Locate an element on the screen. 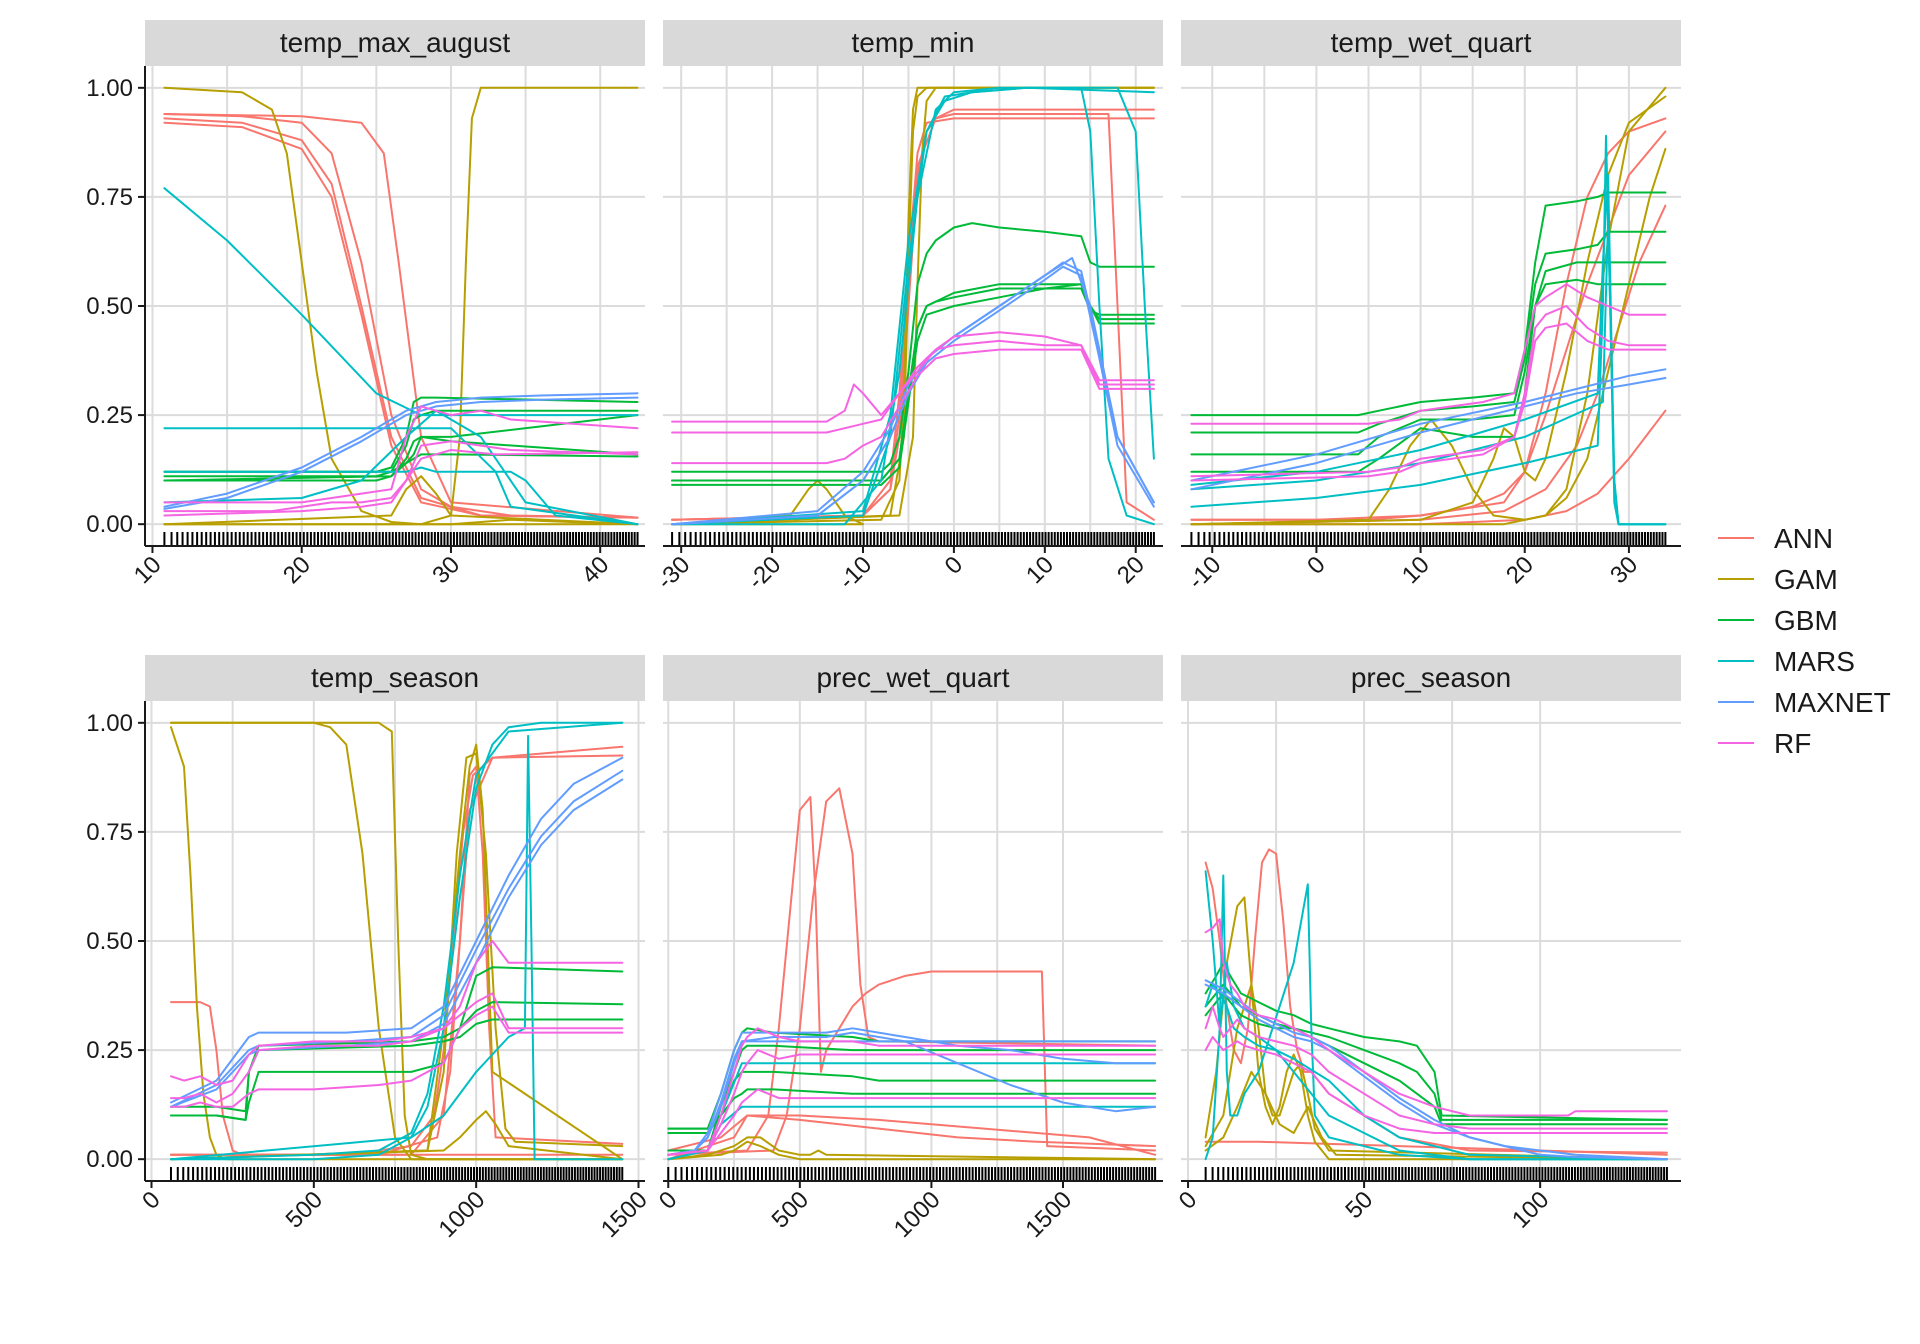  grid is located at coordinates (913, 941).